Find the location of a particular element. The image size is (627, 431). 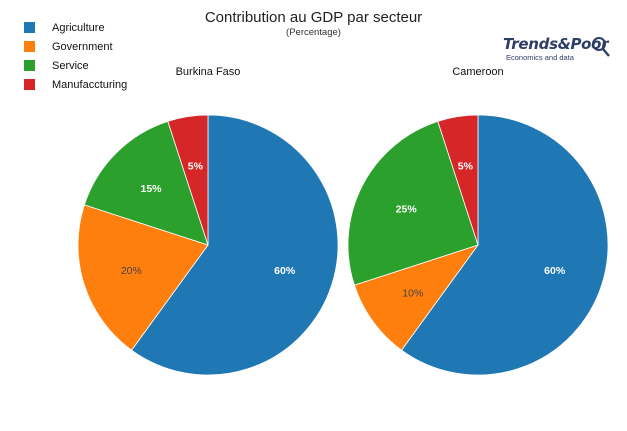

slice-cameroon-service is located at coordinates (413, 203).